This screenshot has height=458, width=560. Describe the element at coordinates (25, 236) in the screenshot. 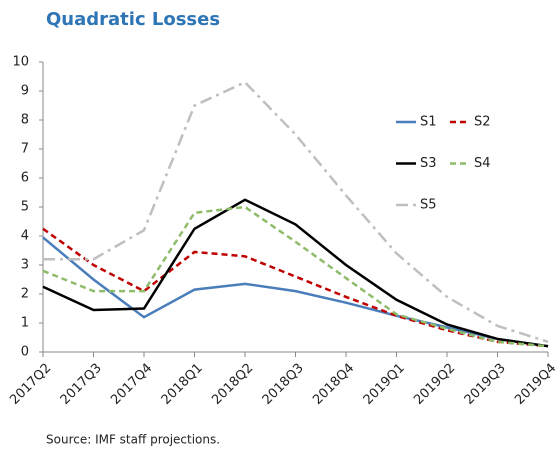

I see `y-tick-label: 4` at that location.